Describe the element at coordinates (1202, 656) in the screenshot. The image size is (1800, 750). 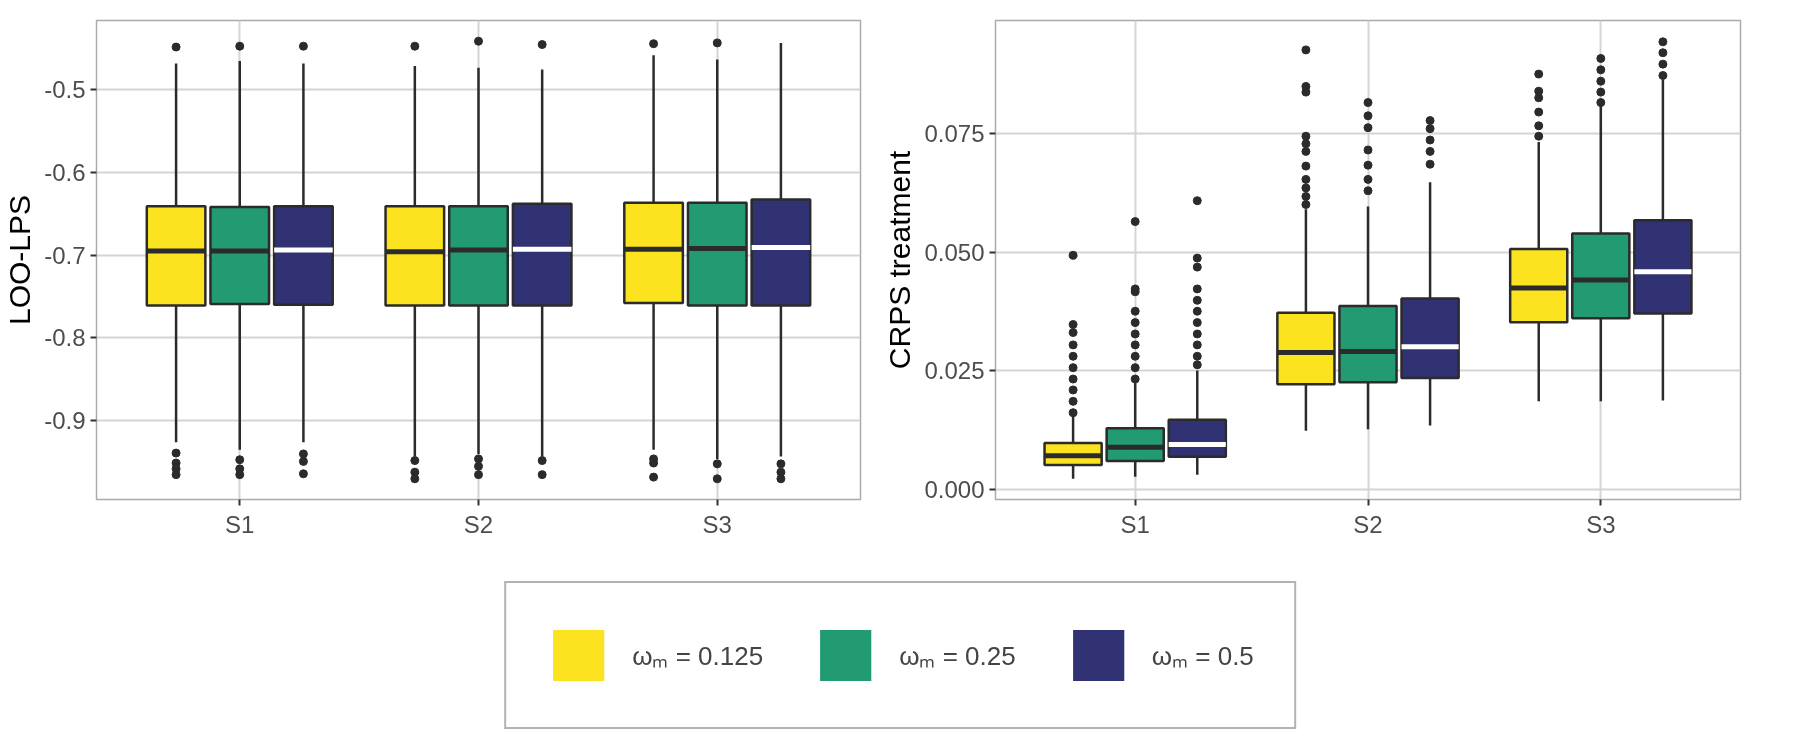
I see `legend-label: ωₘ = 0.5` at that location.